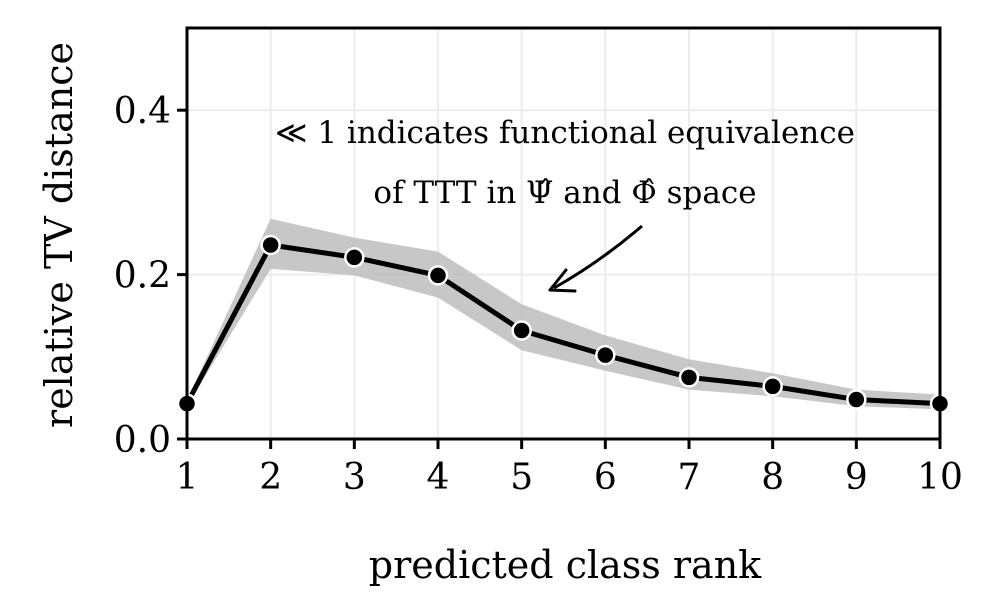 This screenshot has width=995, height=610. What do you see at coordinates (270, 477) in the screenshot?
I see `x-tick-label: 2` at bounding box center [270, 477].